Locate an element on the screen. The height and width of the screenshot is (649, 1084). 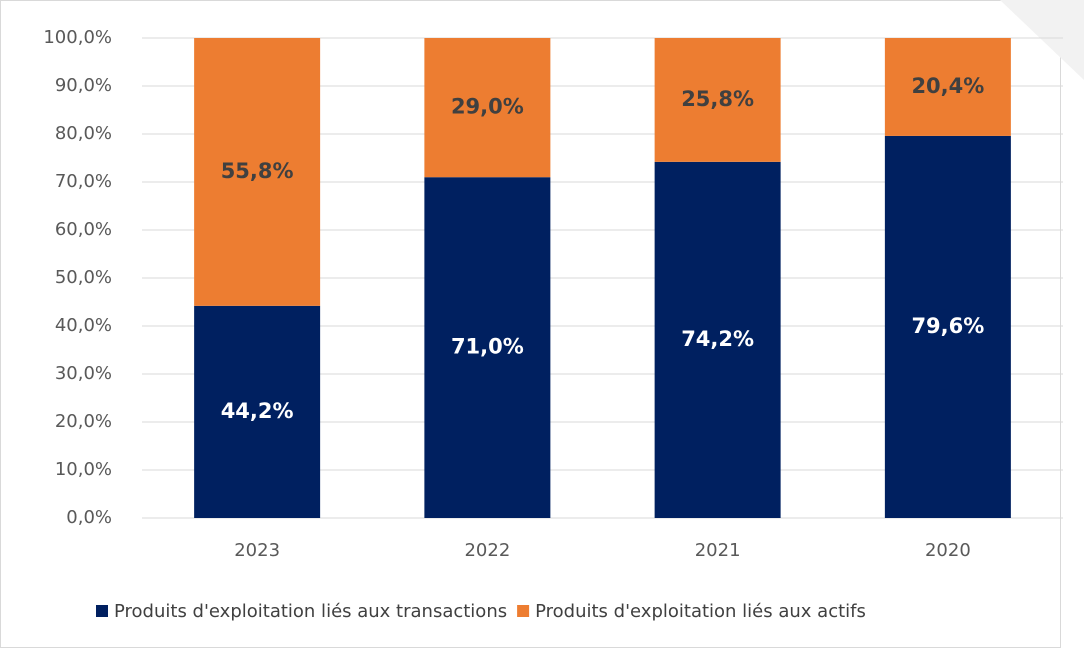
data-label: 29,0% is located at coordinates (487, 107).